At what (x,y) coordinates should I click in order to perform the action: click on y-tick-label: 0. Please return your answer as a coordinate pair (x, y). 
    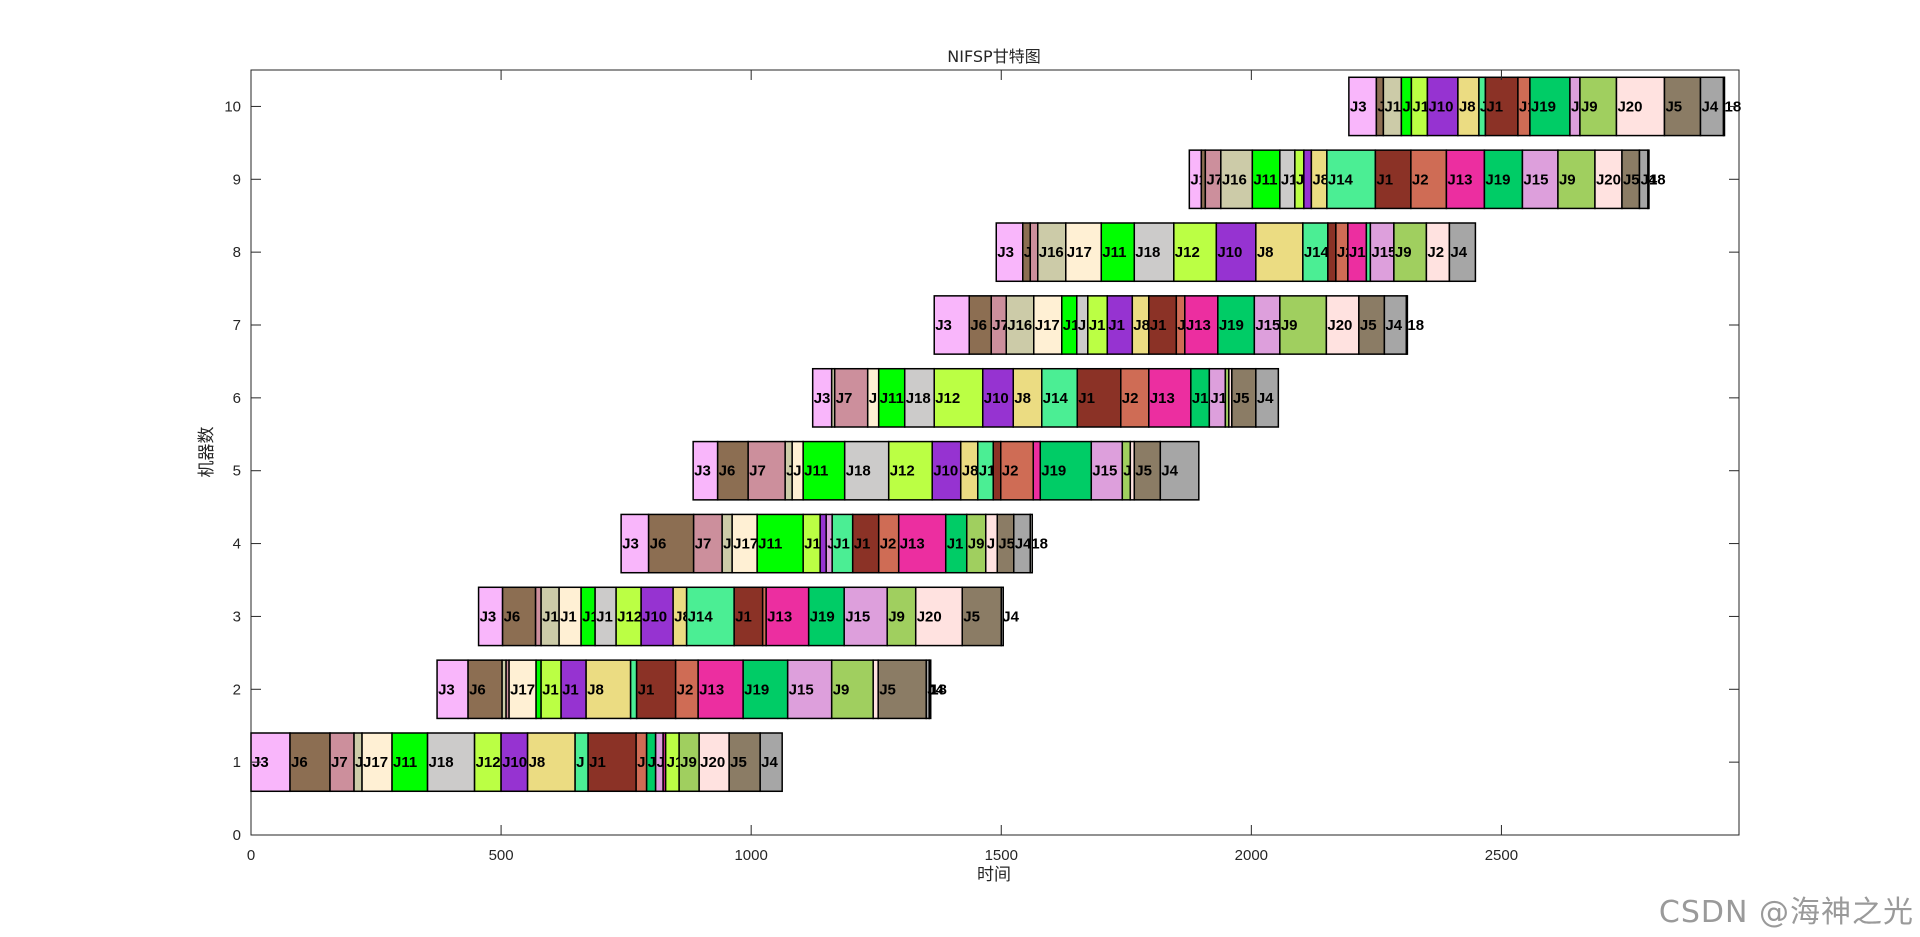
    Looking at the image, I should click on (237, 835).